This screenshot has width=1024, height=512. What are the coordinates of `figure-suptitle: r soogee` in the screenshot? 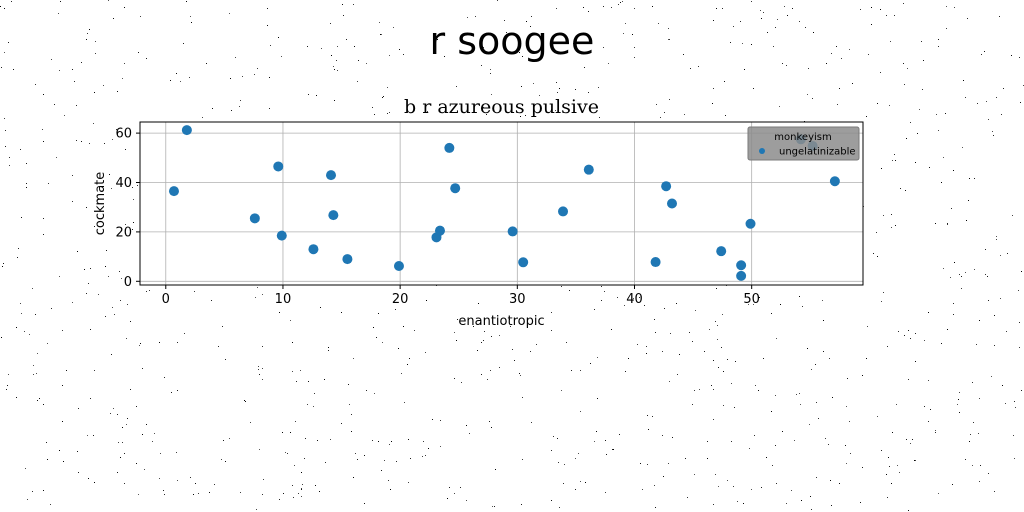 It's located at (512, 41).